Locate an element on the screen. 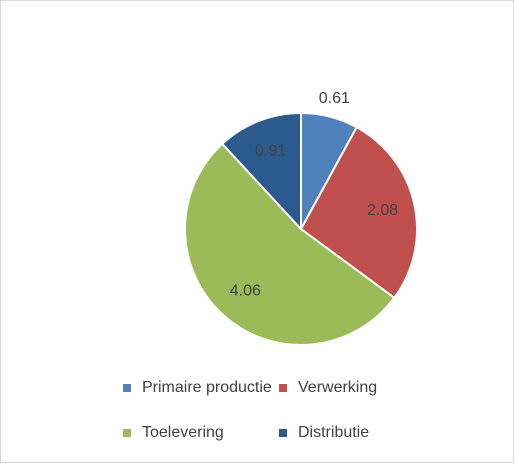 The image size is (515, 464). legend-label: Toelevering is located at coordinates (183, 432).